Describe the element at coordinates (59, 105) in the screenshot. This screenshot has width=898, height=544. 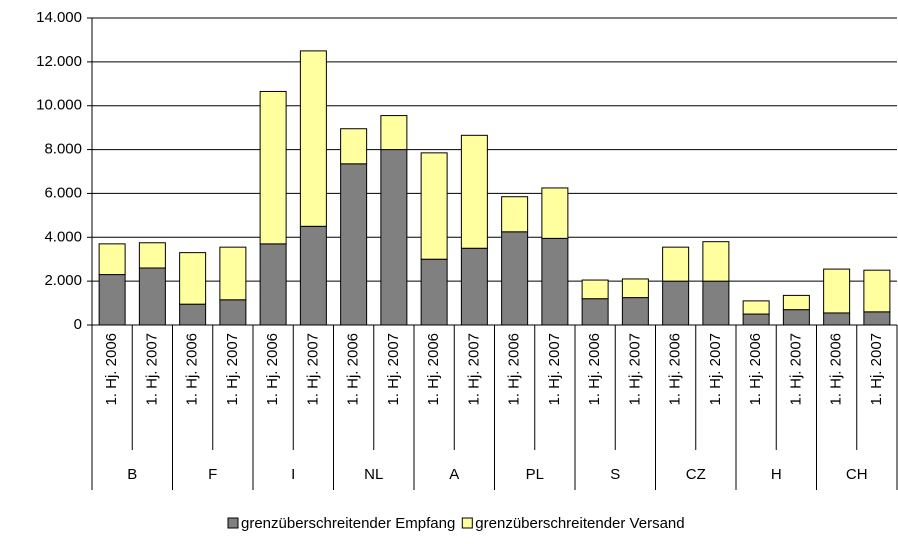
I see `y-tick-label: 10.000` at that location.